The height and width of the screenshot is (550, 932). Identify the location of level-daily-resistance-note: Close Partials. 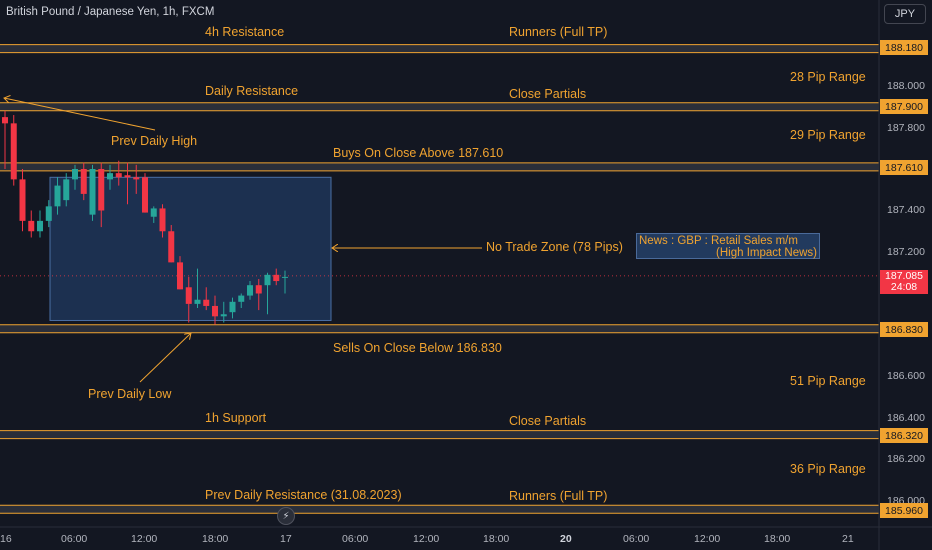
(548, 94).